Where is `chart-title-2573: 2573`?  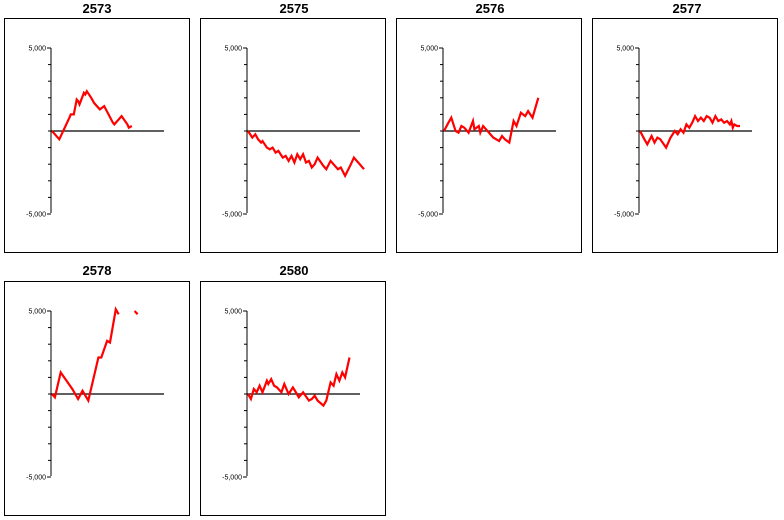 chart-title-2573: 2573 is located at coordinates (97, 8).